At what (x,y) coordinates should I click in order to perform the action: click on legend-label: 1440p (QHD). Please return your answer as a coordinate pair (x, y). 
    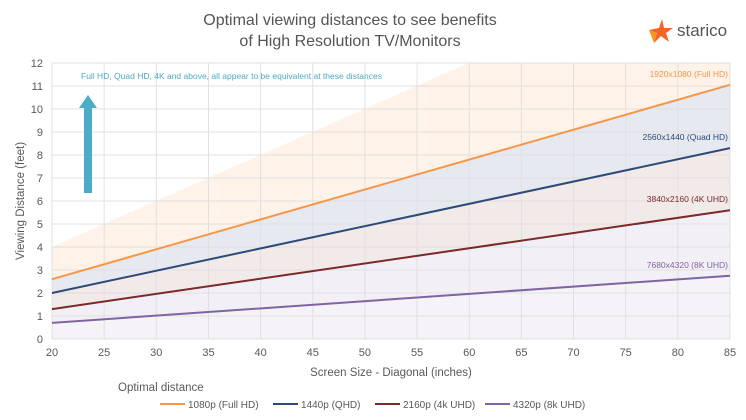
    Looking at the image, I should click on (330, 405).